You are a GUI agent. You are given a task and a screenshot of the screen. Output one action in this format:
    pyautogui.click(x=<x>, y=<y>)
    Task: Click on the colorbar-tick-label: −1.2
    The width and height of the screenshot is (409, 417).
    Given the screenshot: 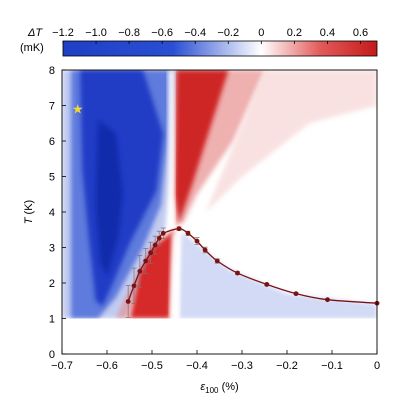 What is the action you would take?
    pyautogui.click(x=63, y=33)
    